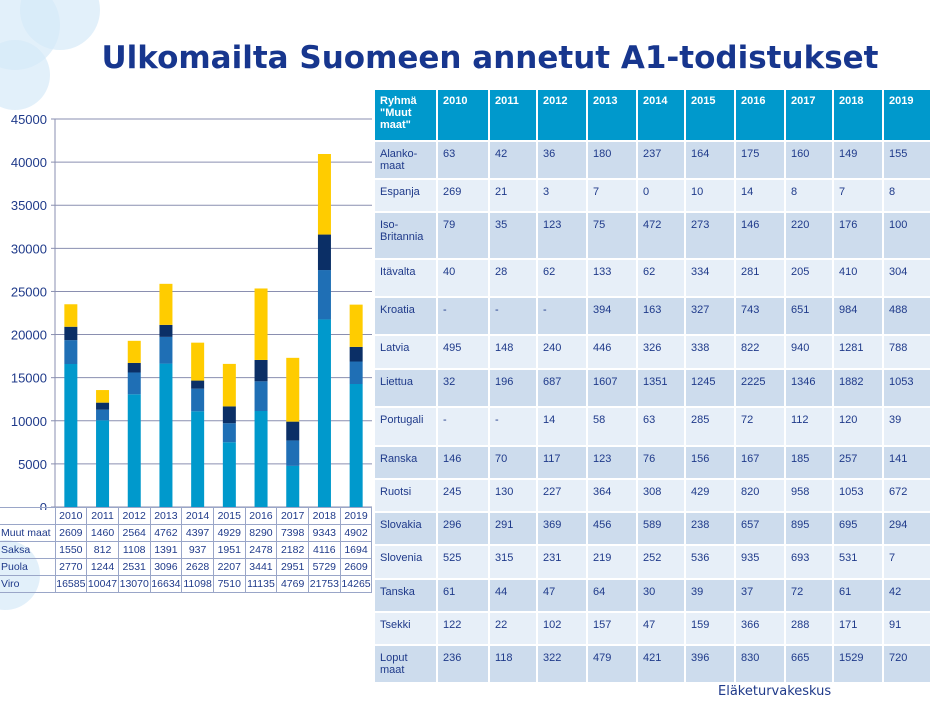 This screenshot has height=711, width=945. Describe the element at coordinates (103, 396) in the screenshot. I see `bar-muut-maat-2011` at that location.